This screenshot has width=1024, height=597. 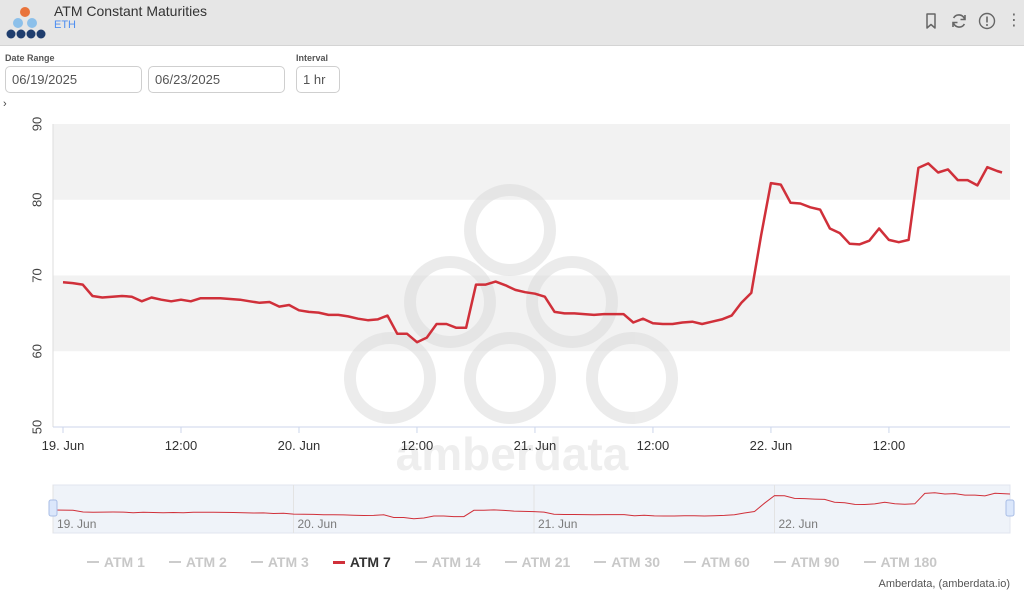 What do you see at coordinates (124, 562) in the screenshot?
I see `legend-label: ATM 1` at bounding box center [124, 562].